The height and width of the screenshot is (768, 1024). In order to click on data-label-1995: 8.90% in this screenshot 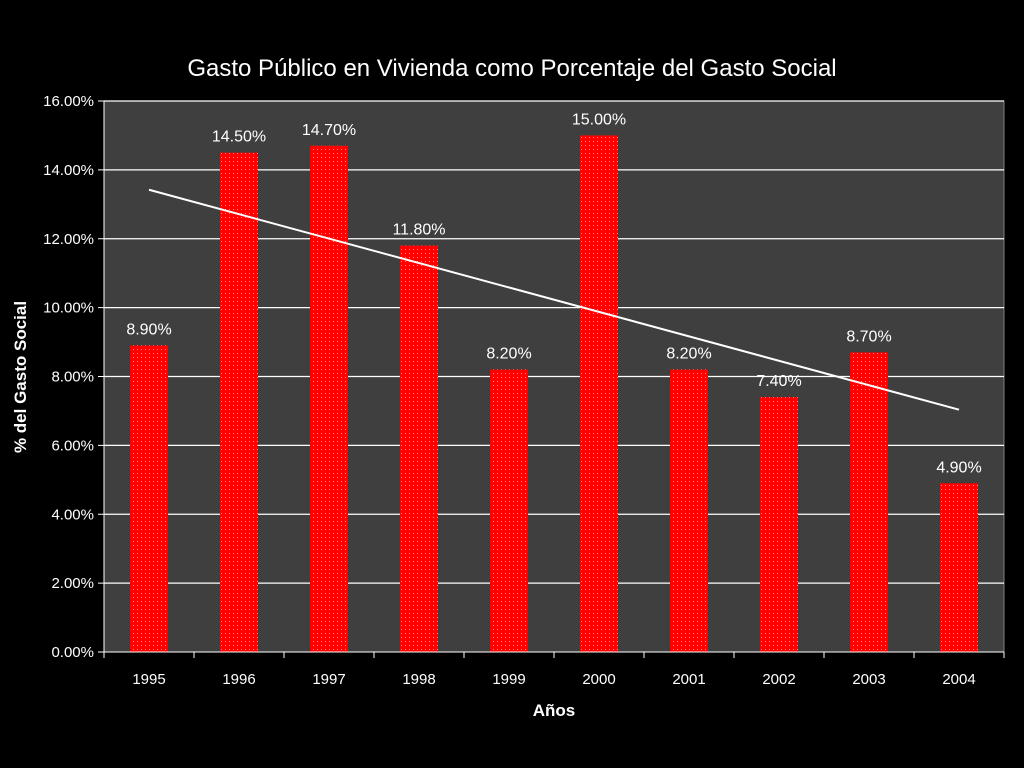, I will do `click(148, 330)`.